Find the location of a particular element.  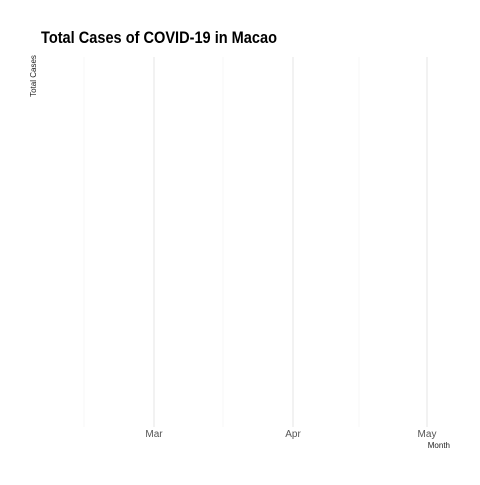

x-tick-label: Mar is located at coordinates (154, 434).